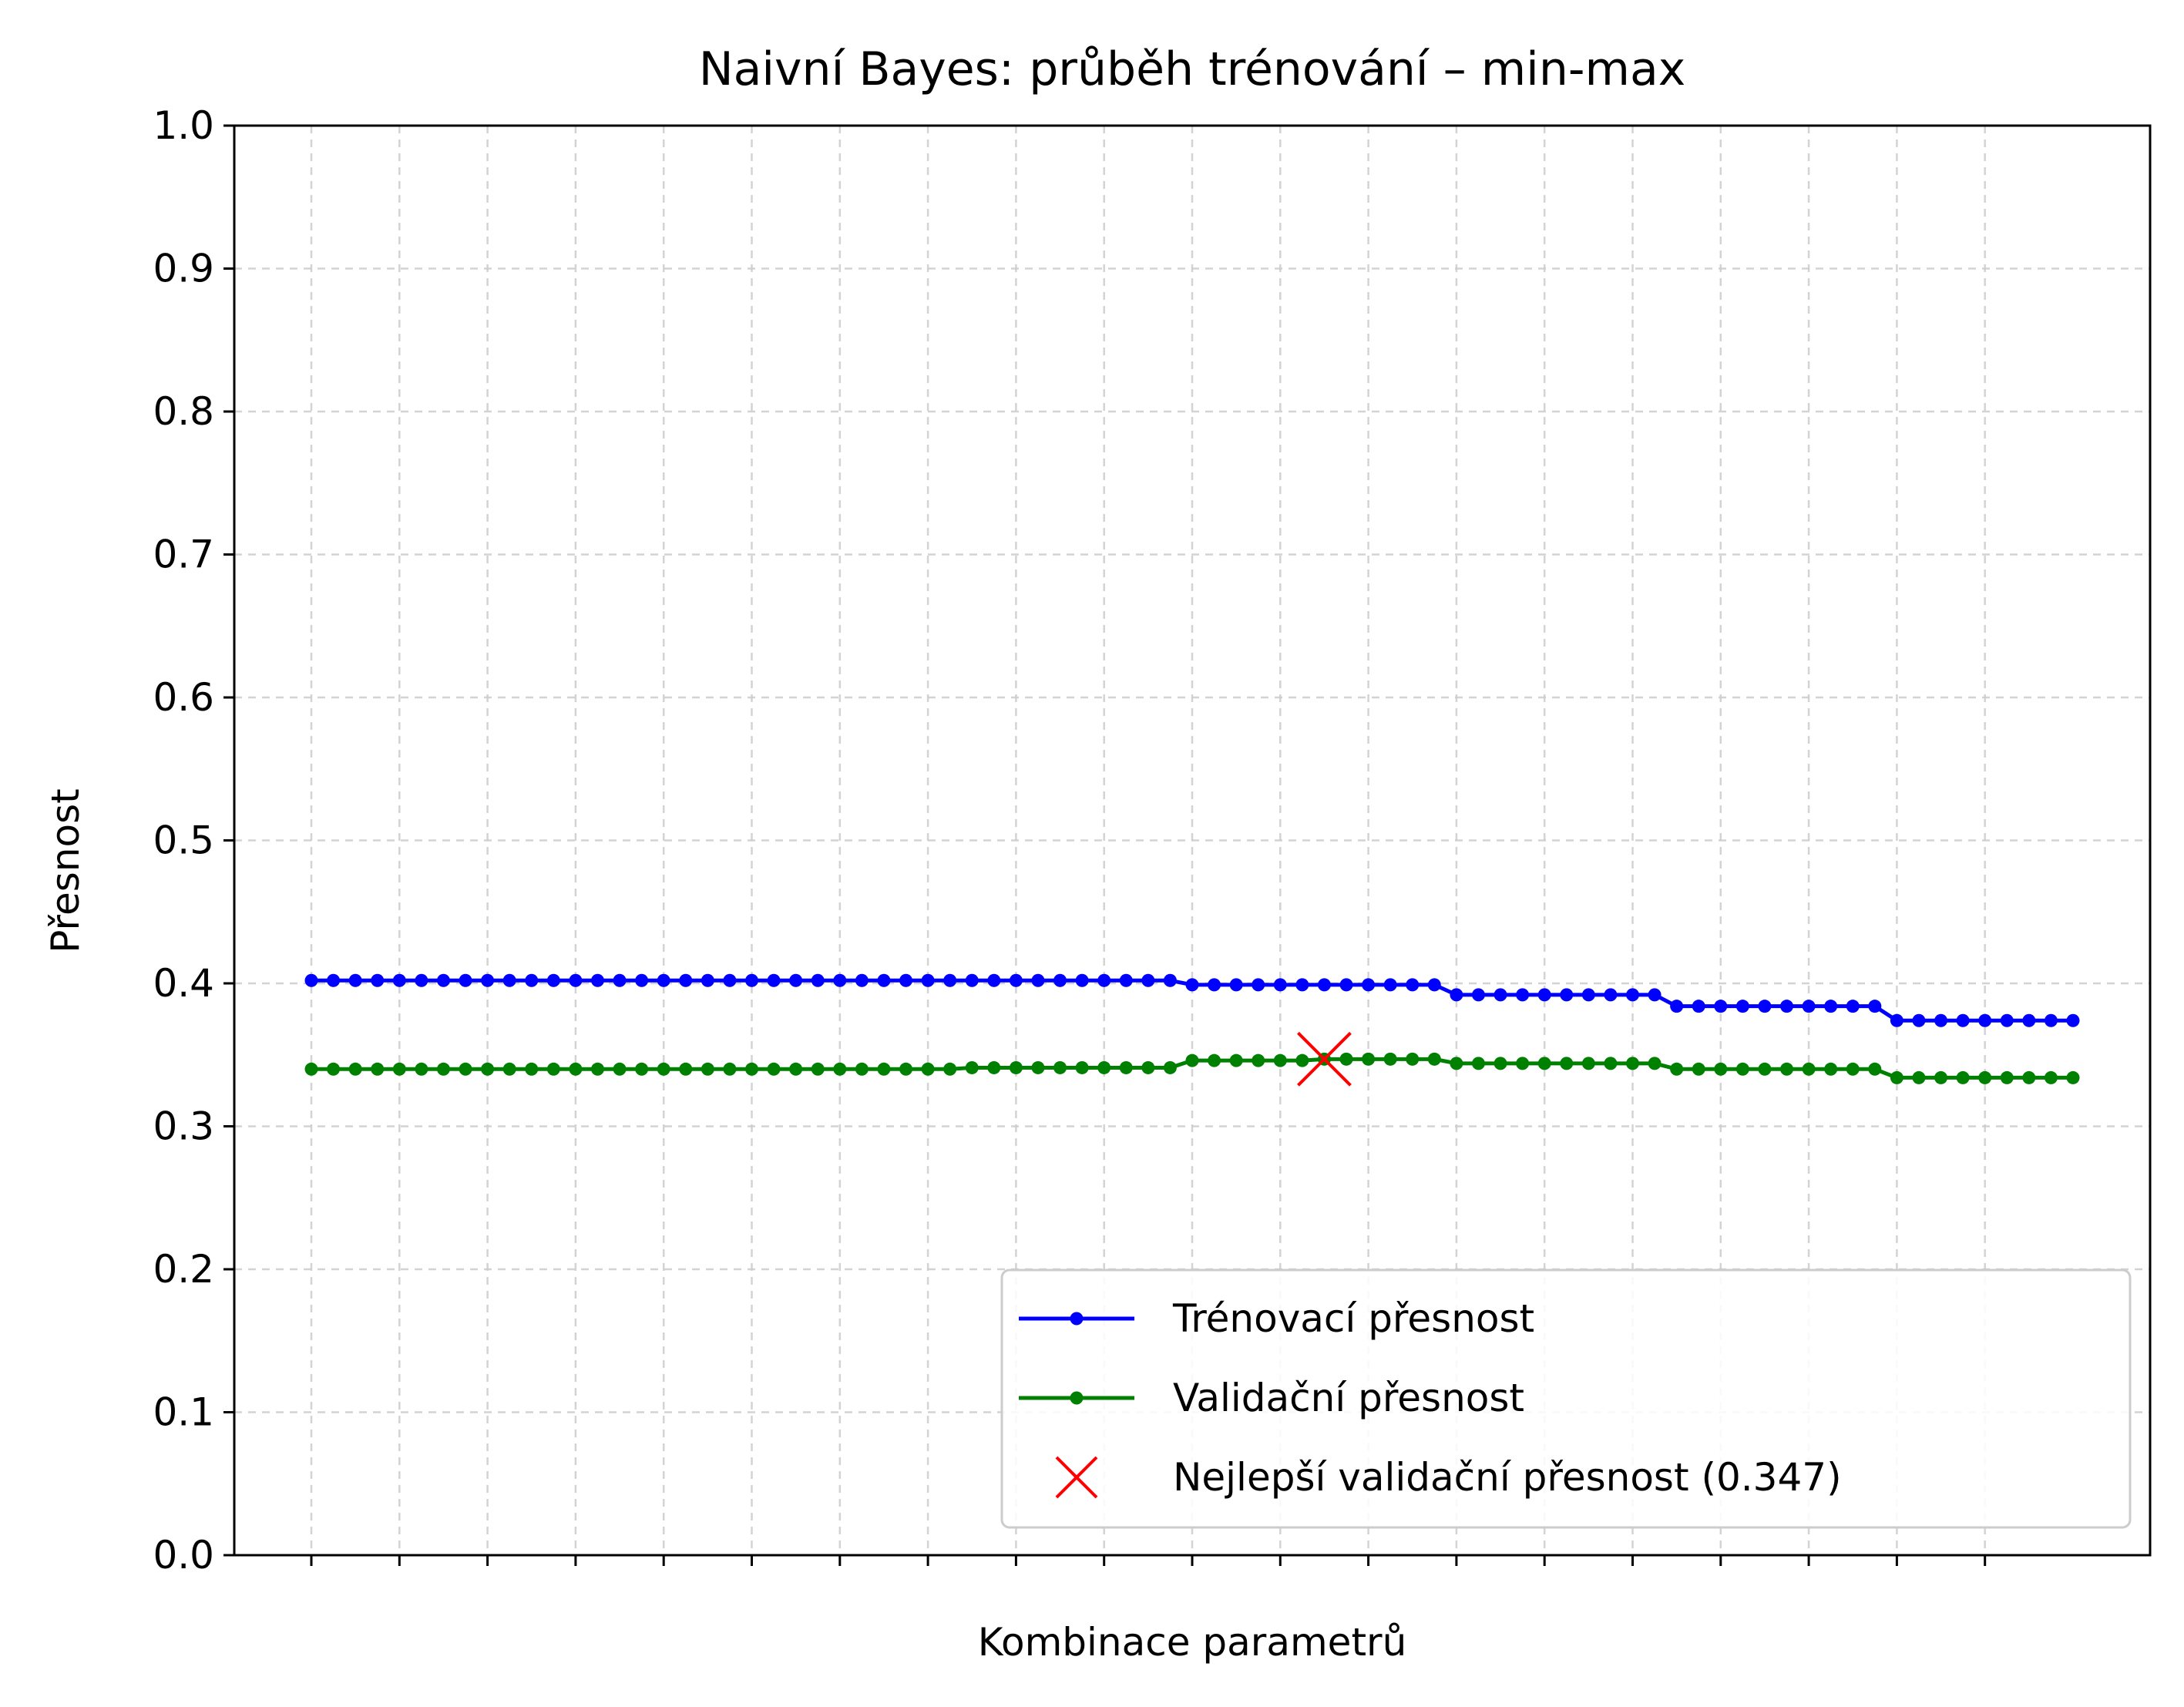 The width and height of the screenshot is (2184, 1707). What do you see at coordinates (1193, 1642) in the screenshot?
I see `x-axis-title: Kombinace parametrů` at bounding box center [1193, 1642].